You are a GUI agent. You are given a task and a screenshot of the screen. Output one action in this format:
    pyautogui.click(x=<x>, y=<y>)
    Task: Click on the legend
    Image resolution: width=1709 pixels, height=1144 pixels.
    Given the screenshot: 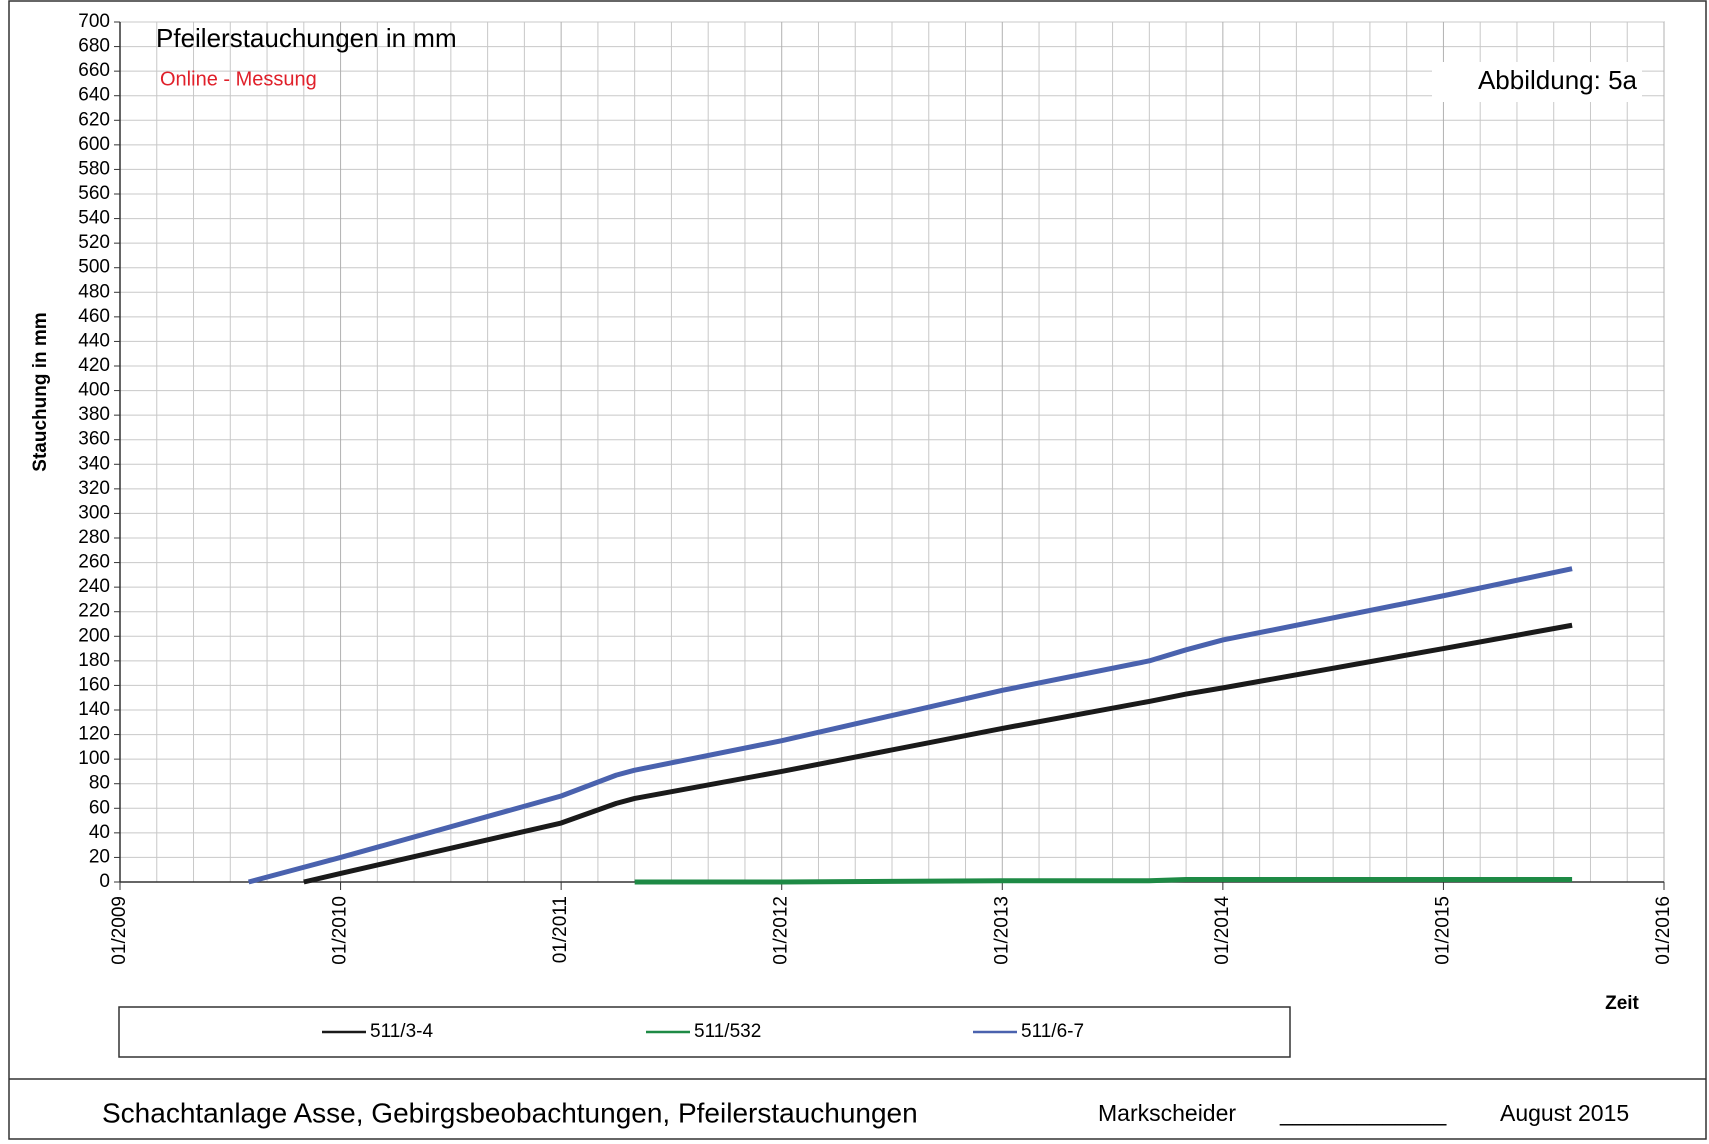 What is the action you would take?
    pyautogui.click(x=704, y=1032)
    